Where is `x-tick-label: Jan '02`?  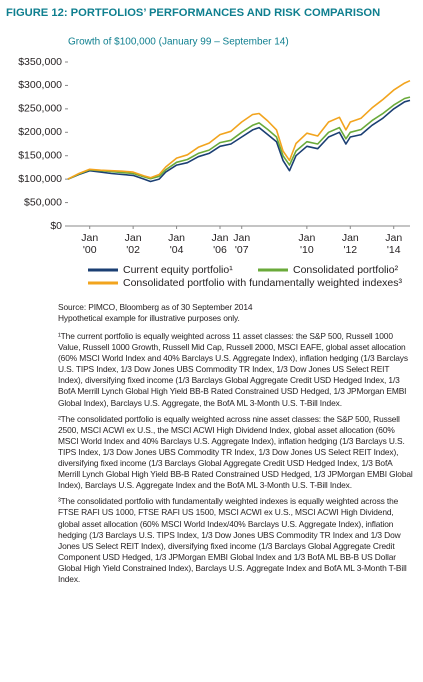
x-tick-label: Jan '02 is located at coordinates (133, 244).